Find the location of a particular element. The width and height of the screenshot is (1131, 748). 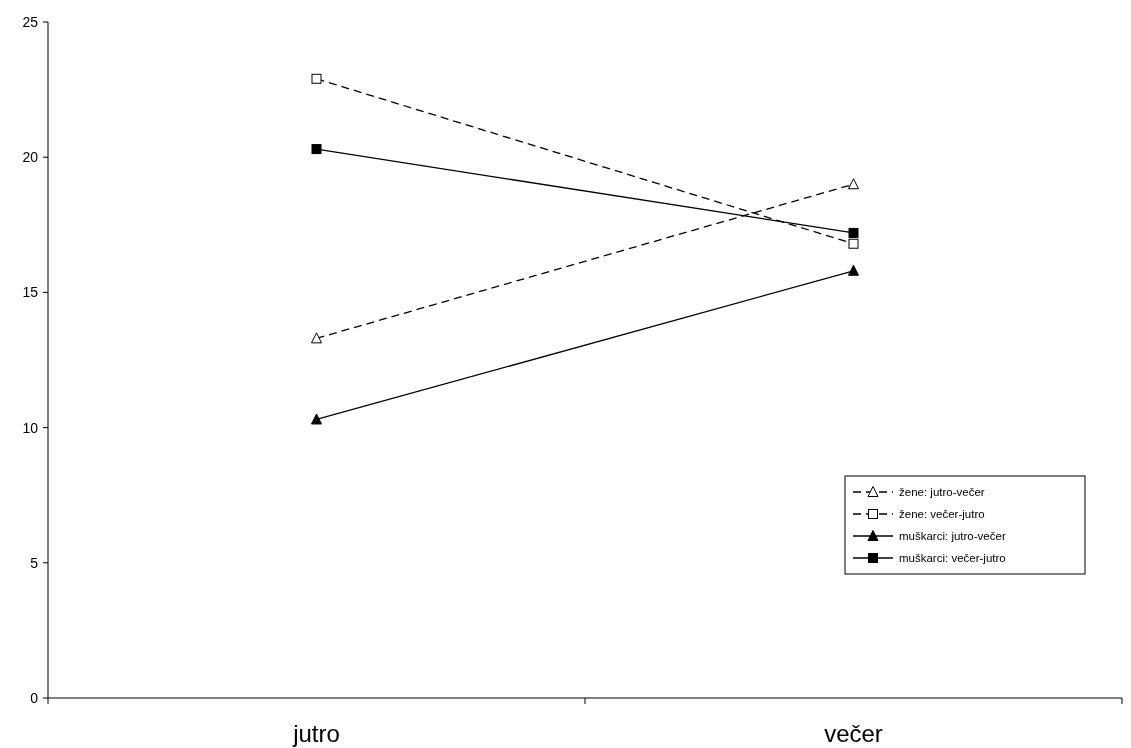

y-tick-label: 20 is located at coordinates (30, 157).